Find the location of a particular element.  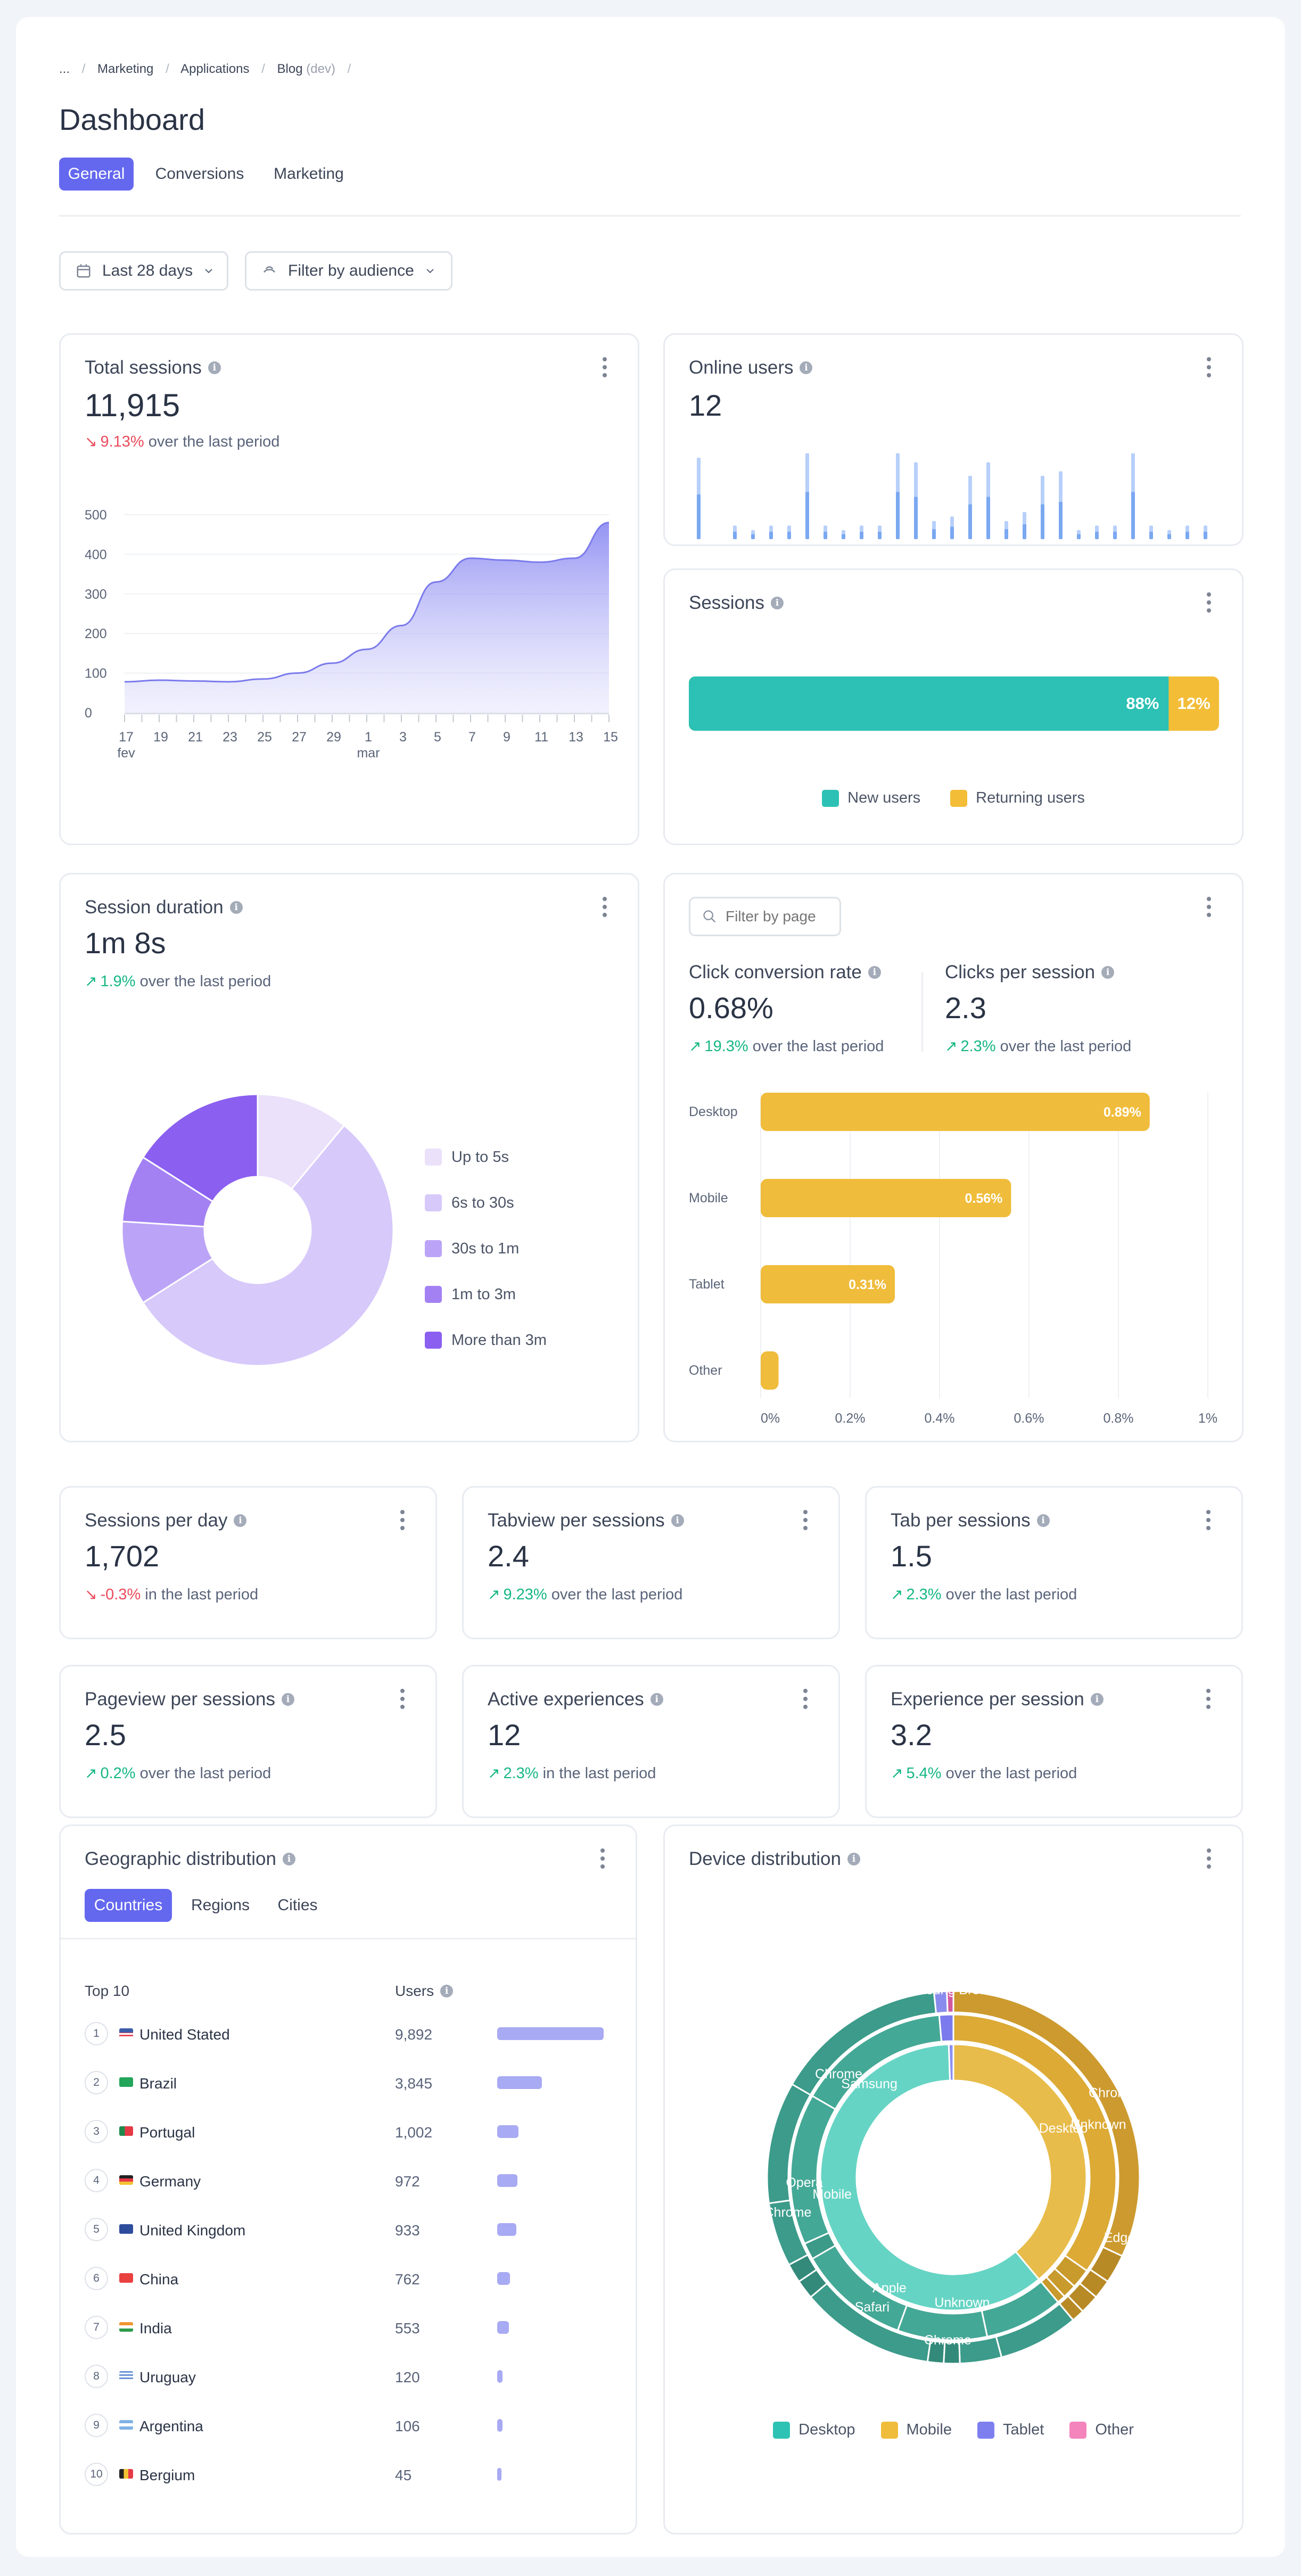

metric-title: Experience per session i is located at coordinates (997, 1699).